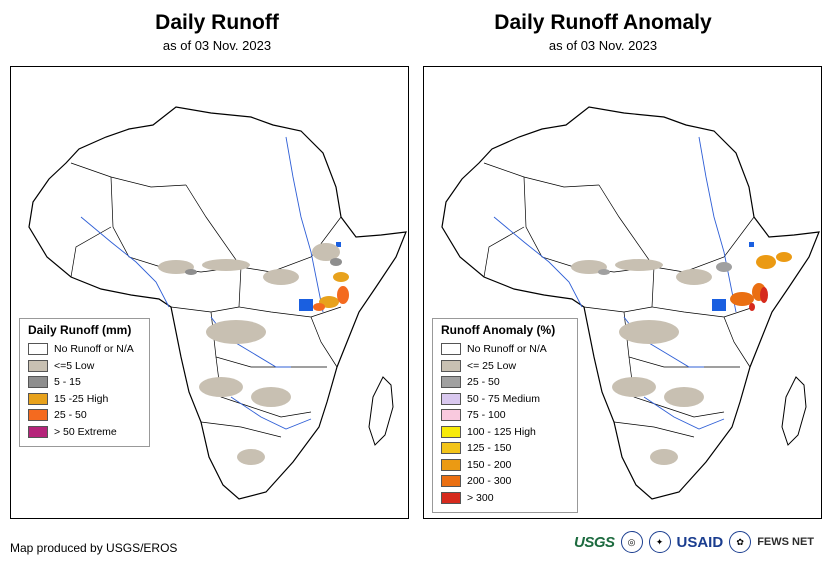  Describe the element at coordinates (786, 542) in the screenshot. I see `fews-net-logo: FEWS NET` at that location.